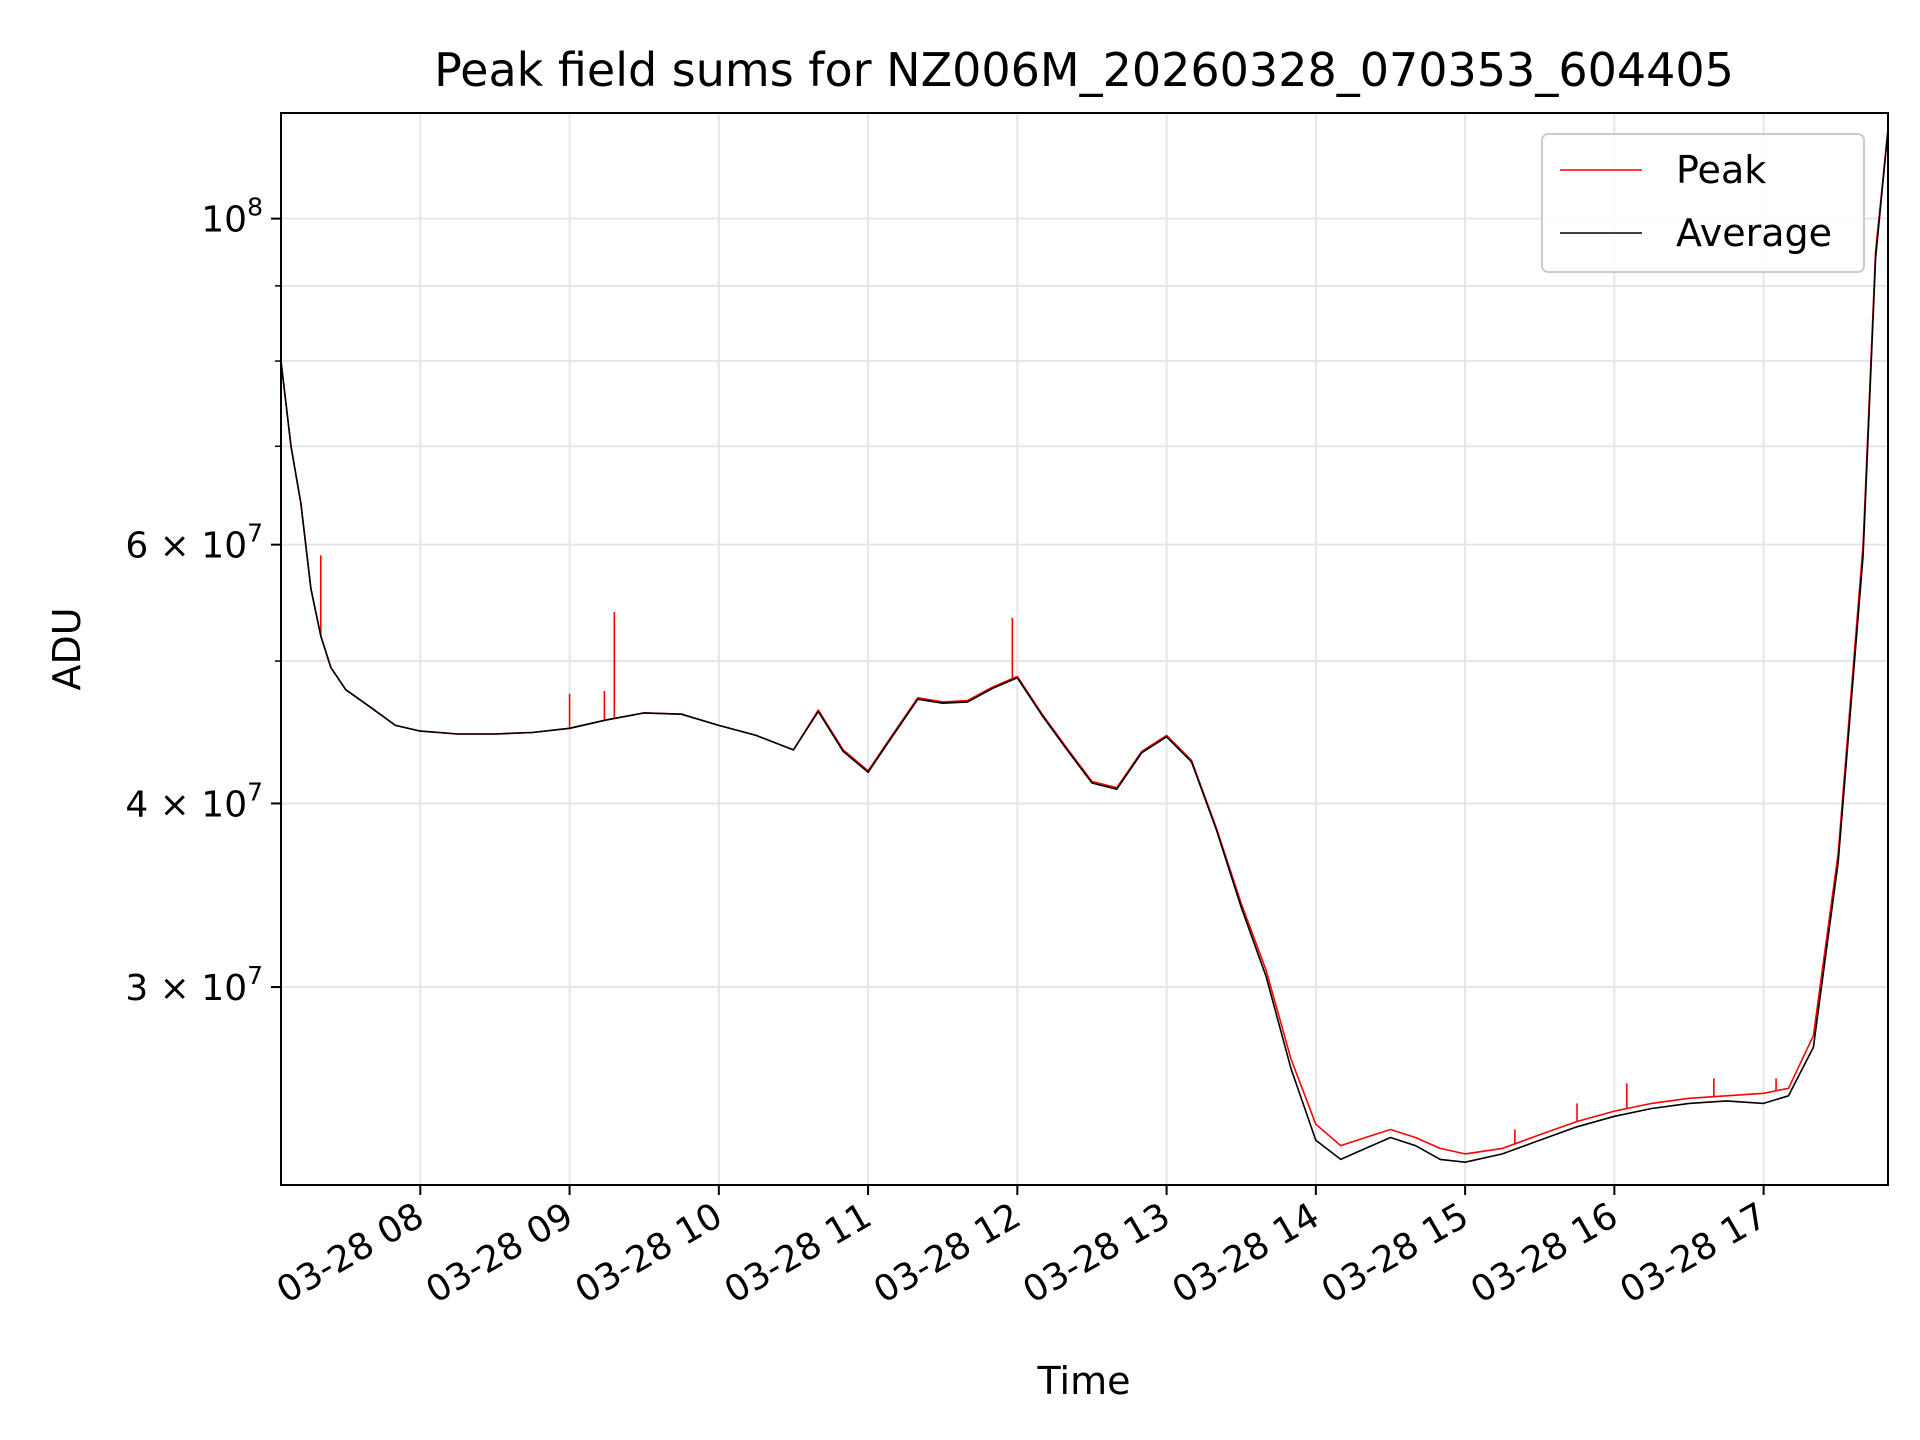  I want to click on legend-label-peak: Peak, so click(1721, 170).